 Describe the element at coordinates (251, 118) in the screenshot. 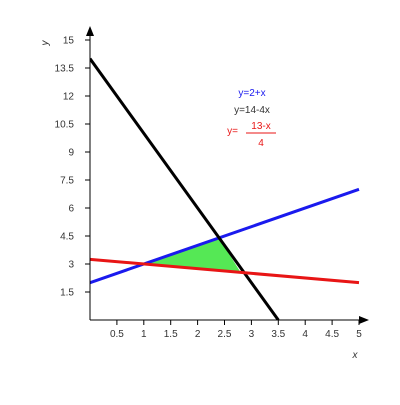

I see `legend: y=2+x y=14-4x y= 13-x 4` at that location.